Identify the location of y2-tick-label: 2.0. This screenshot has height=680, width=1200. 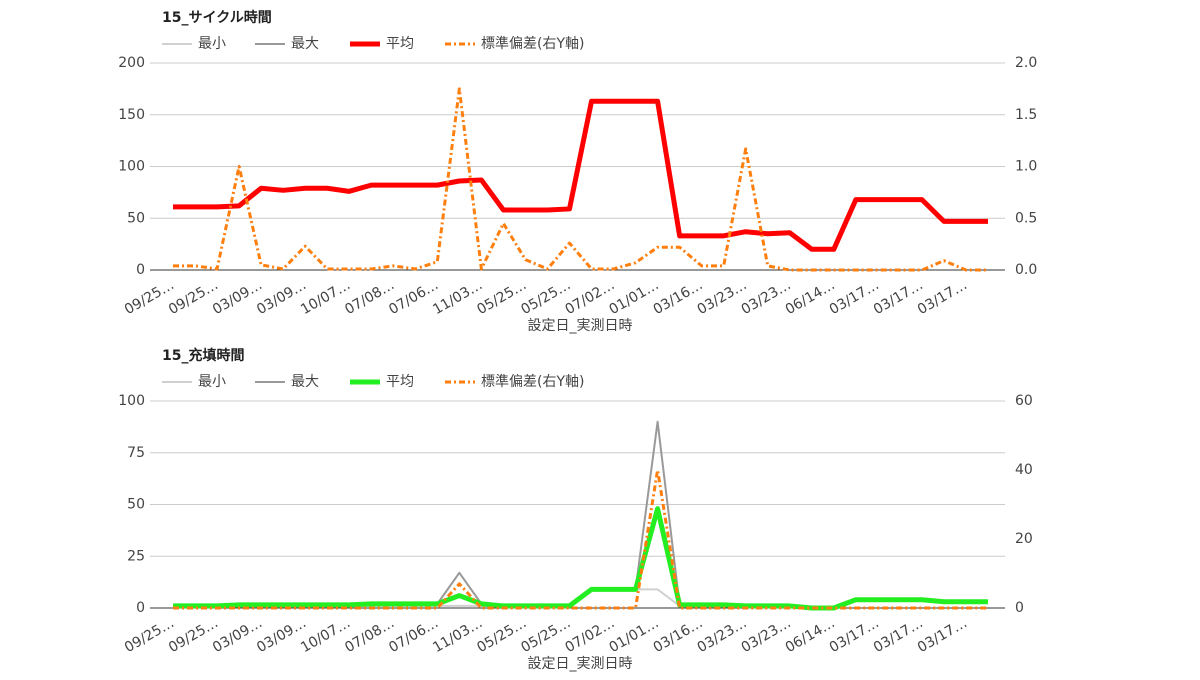
(1026, 63).